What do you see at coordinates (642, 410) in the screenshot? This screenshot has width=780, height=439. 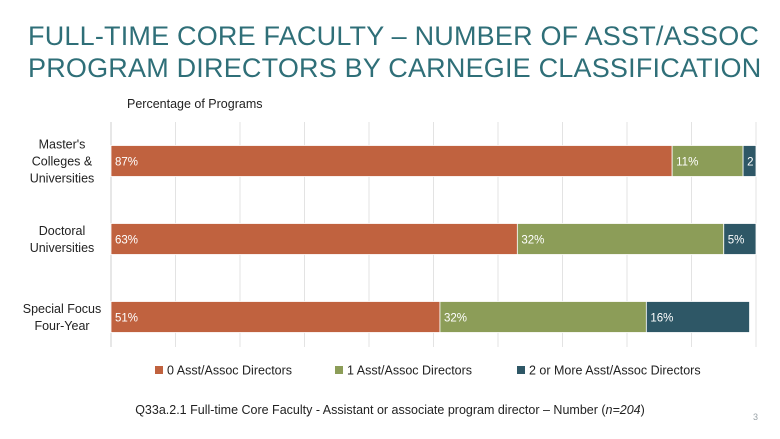 I see `footnote-suffix: )` at bounding box center [642, 410].